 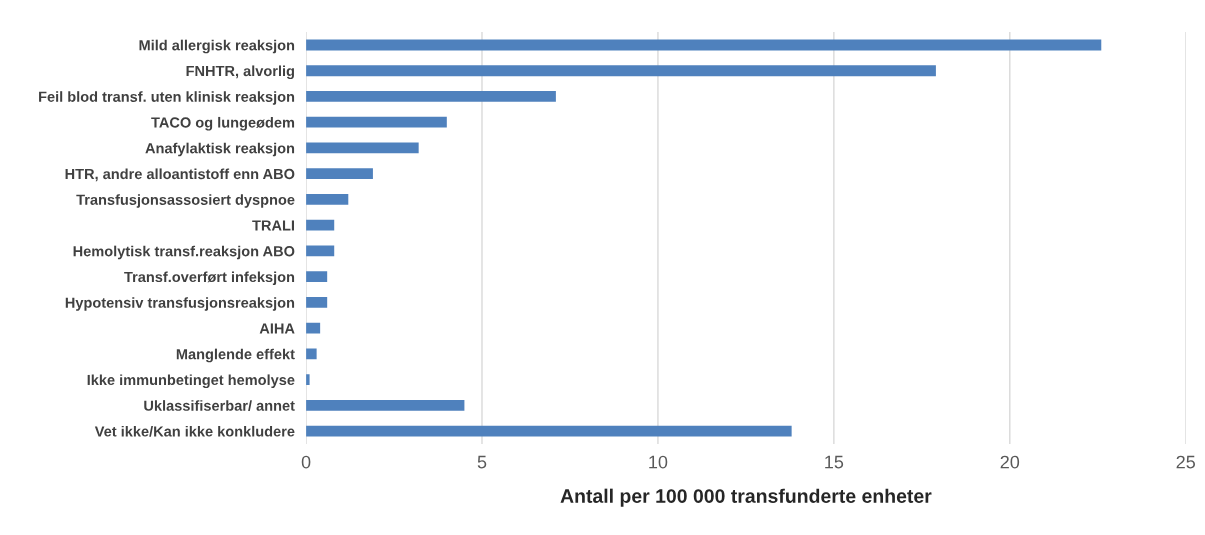 What do you see at coordinates (277, 328) in the screenshot?
I see `y-tick-label: AIHA` at bounding box center [277, 328].